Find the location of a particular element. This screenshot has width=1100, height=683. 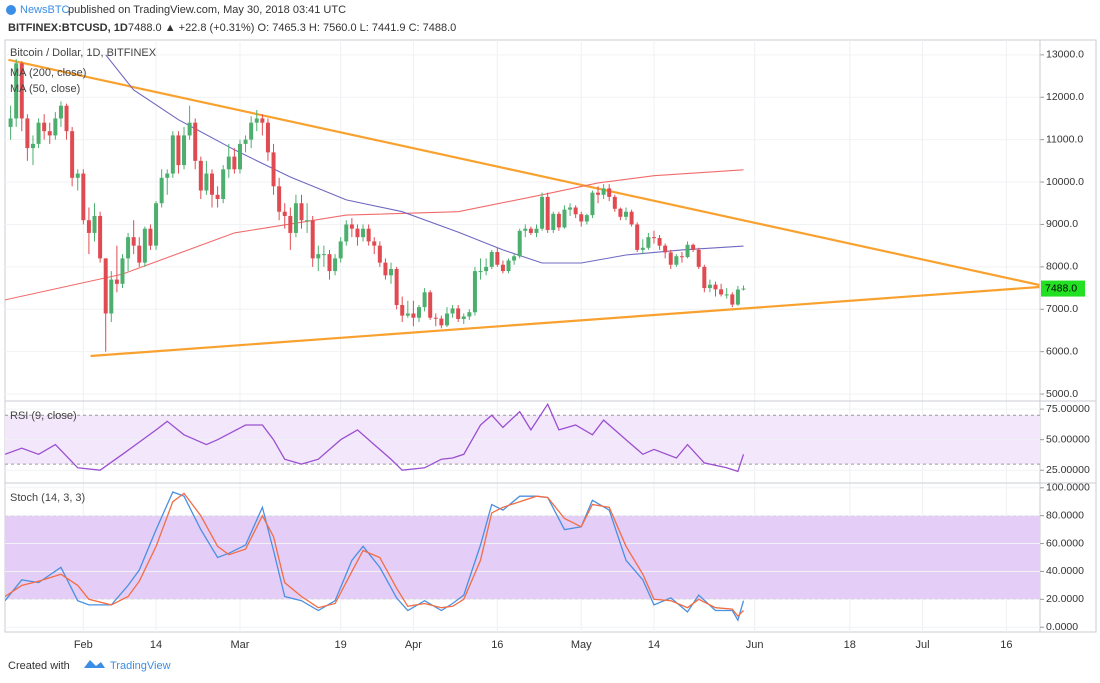

y-tick-label: 25.00000 is located at coordinates (1068, 470).